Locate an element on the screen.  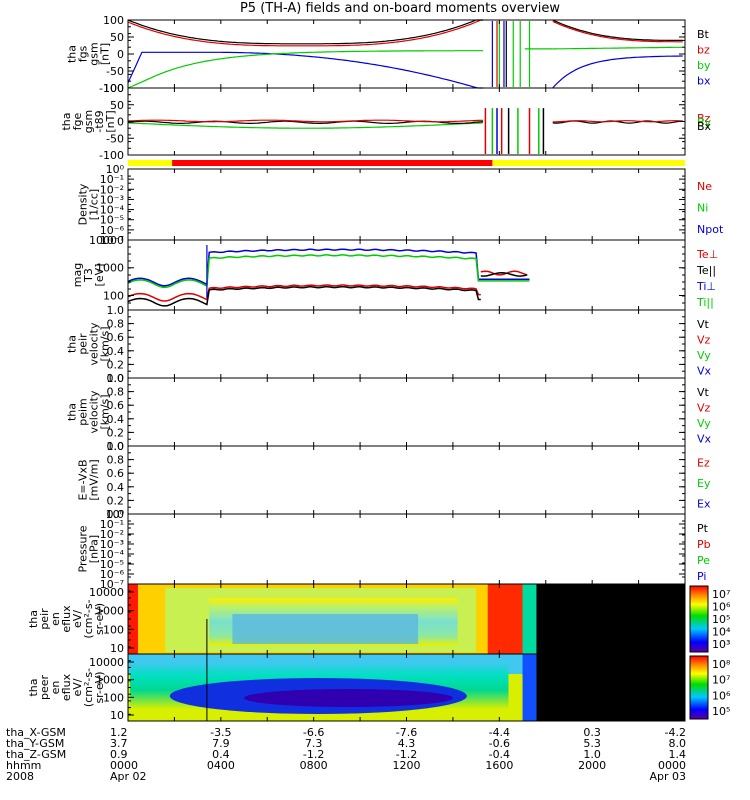
x-tick-label: -3.5 is located at coordinates (220, 732).